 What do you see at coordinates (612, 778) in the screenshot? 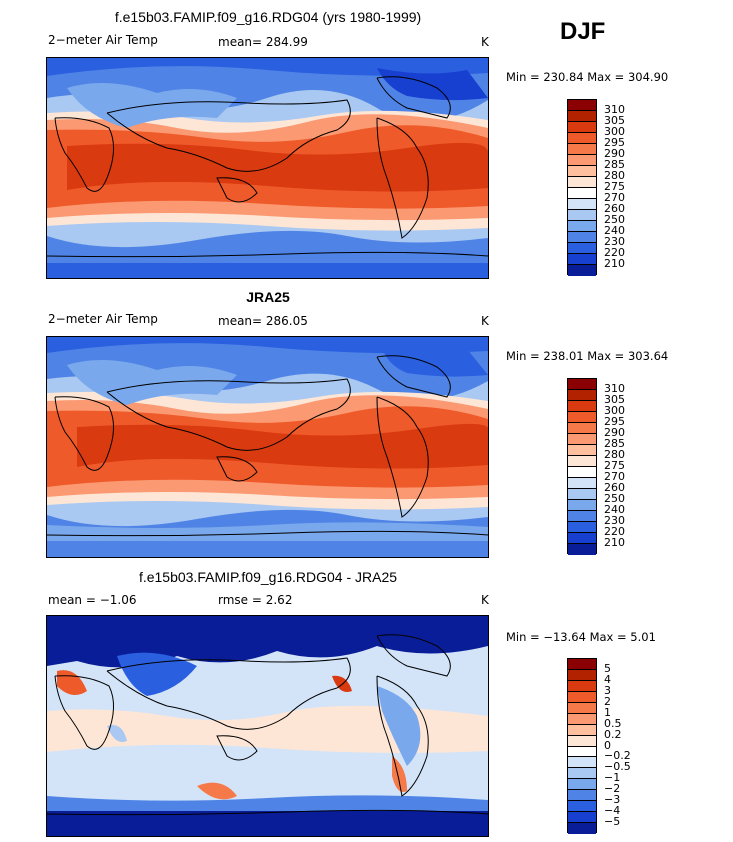
I see `colorbar-tick-label: −1` at bounding box center [612, 778].